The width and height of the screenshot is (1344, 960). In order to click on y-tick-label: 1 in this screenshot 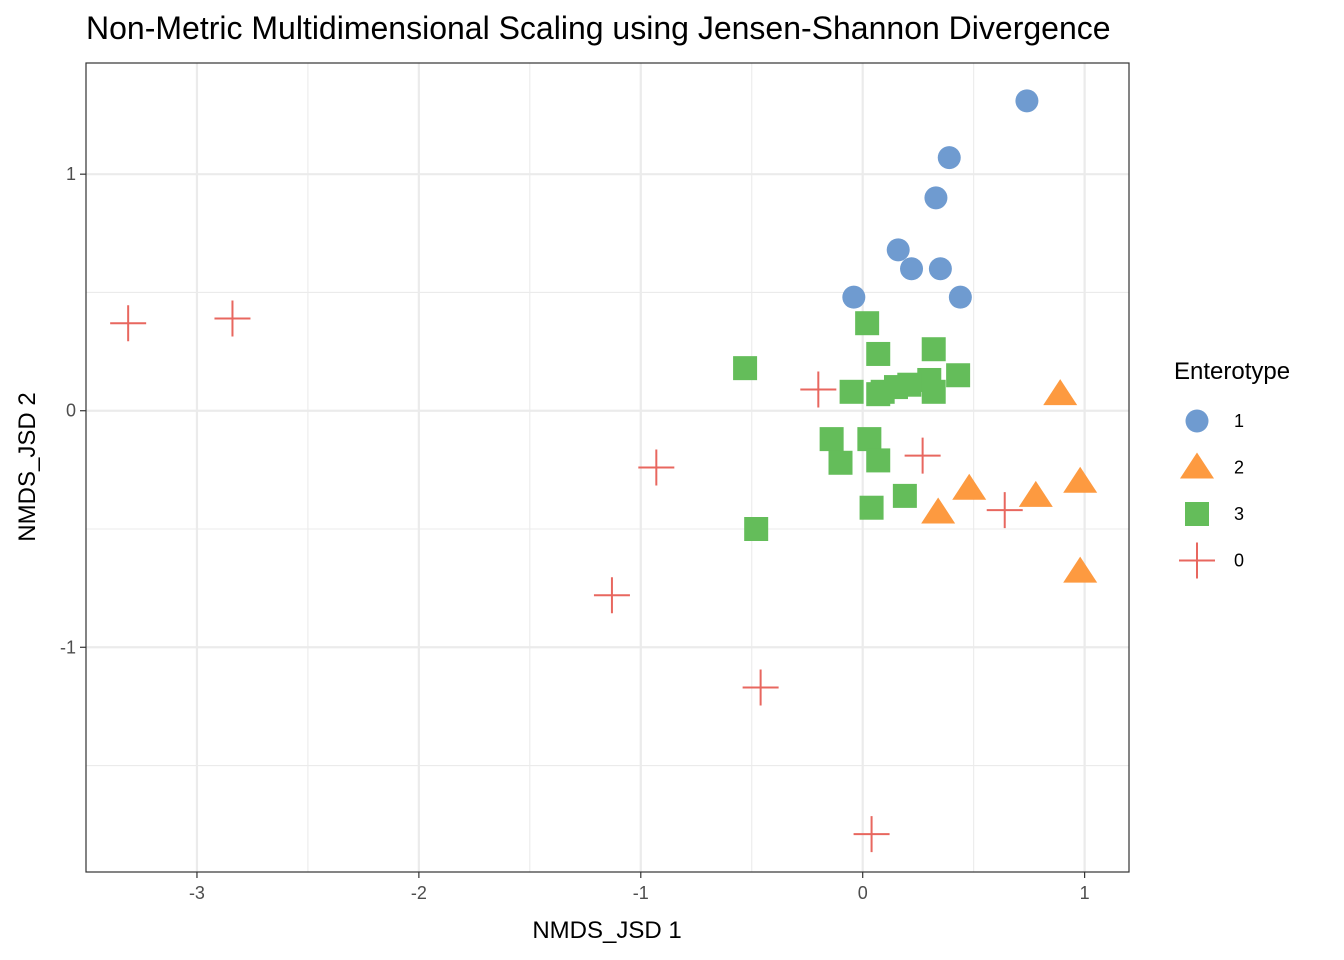, I will do `click(71, 174)`.